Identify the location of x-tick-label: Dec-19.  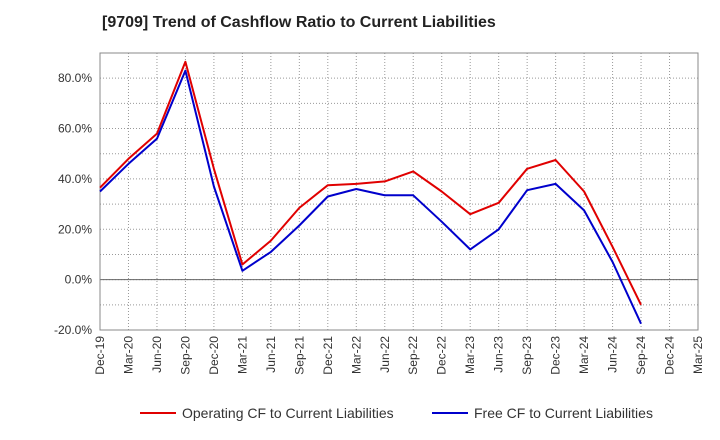
(100, 355).